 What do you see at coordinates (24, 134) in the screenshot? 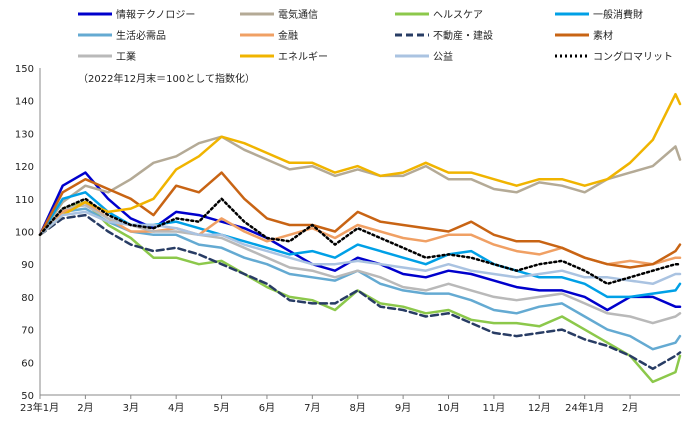
I see `y-tick-label: 130` at bounding box center [24, 134].